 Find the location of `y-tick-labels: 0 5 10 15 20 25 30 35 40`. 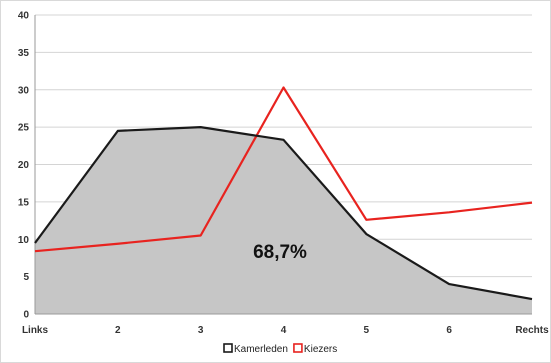

y-tick-labels: 0 5 10 15 20 25 30 35 40 is located at coordinates (24, 166).